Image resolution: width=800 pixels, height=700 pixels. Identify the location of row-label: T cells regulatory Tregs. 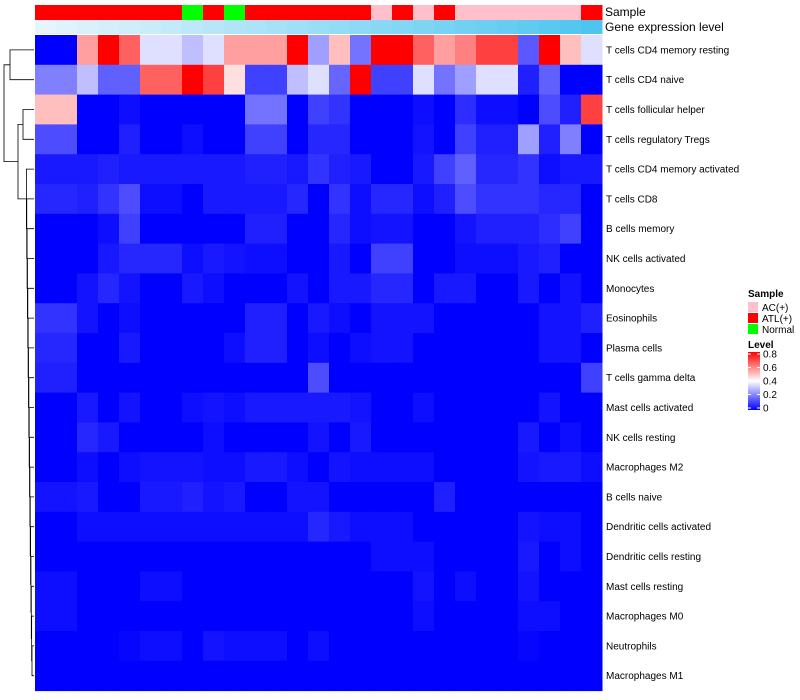
(658, 140).